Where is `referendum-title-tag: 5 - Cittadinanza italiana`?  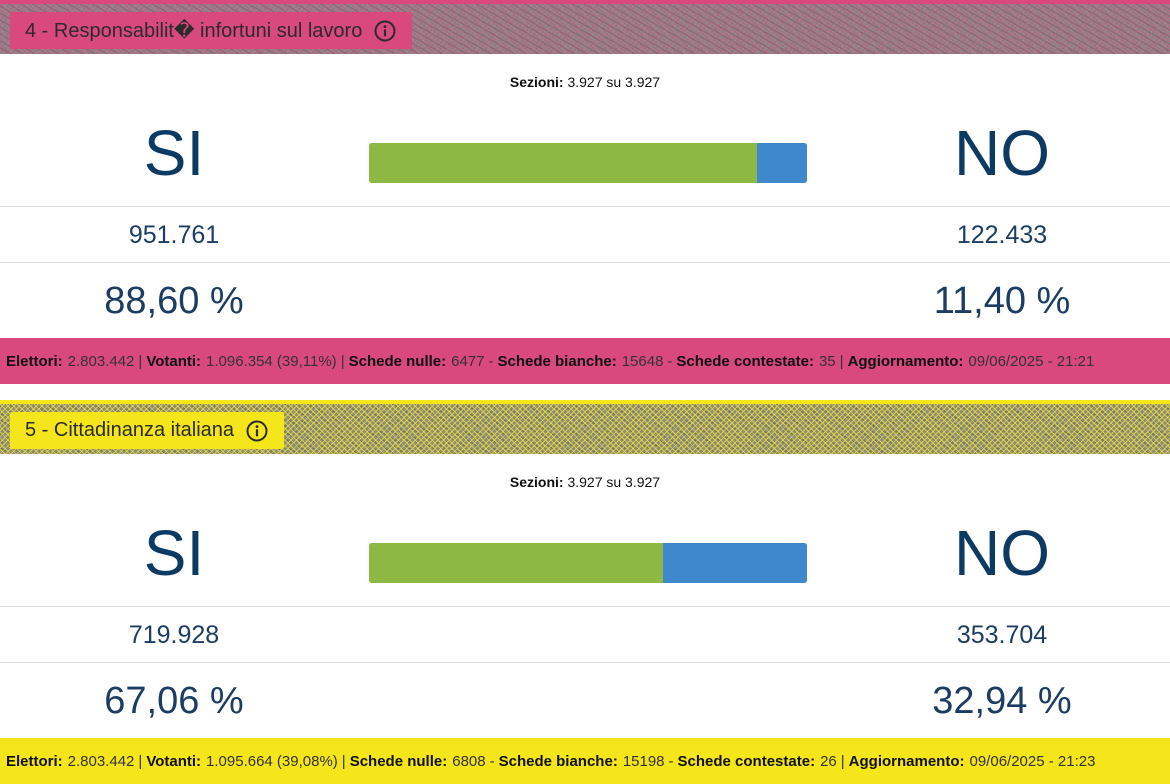
referendum-title-tag: 5 - Cittadinanza italiana is located at coordinates (147, 430).